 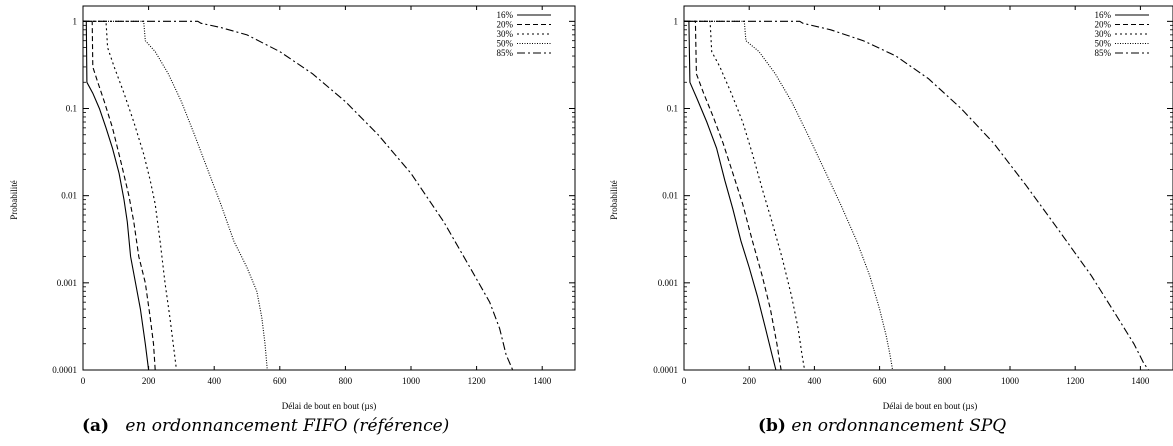 I want to click on caption-b-label: (b), so click(x=772, y=426).